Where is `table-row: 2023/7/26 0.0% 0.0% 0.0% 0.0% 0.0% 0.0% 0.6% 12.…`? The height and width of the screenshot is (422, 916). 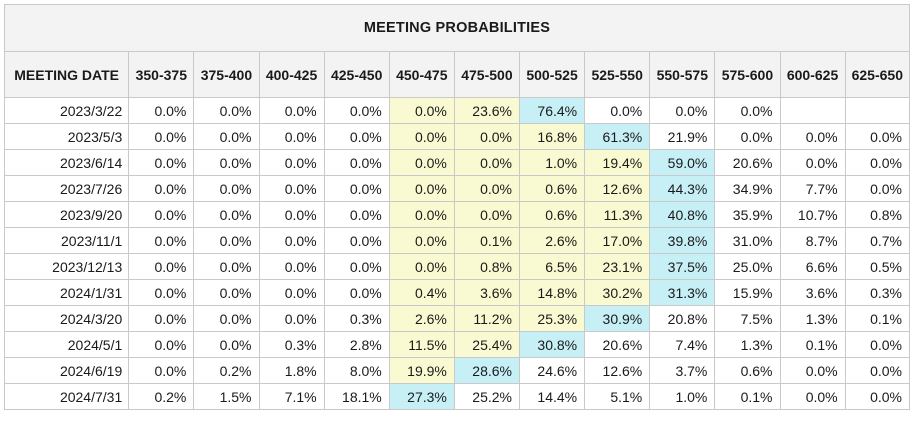 table-row: 2023/7/26 0.0% 0.0% 0.0% 0.0% 0.0% 0.0% 0.6% 12.… is located at coordinates (457, 188).